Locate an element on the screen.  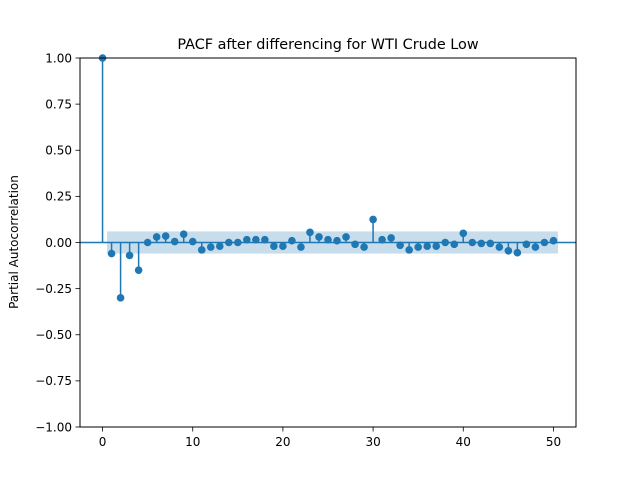
y-tick-label: 1.00 is located at coordinates (58, 58).